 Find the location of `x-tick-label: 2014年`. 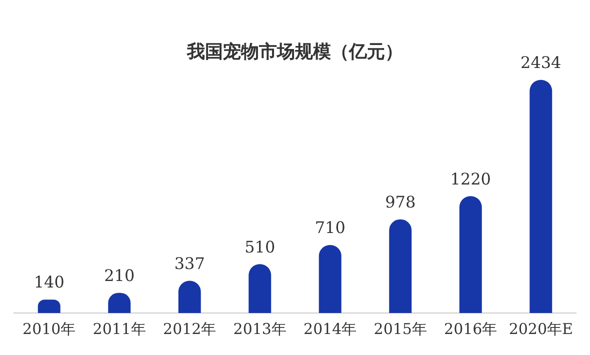

x-tick-label: 2014年 is located at coordinates (330, 329).